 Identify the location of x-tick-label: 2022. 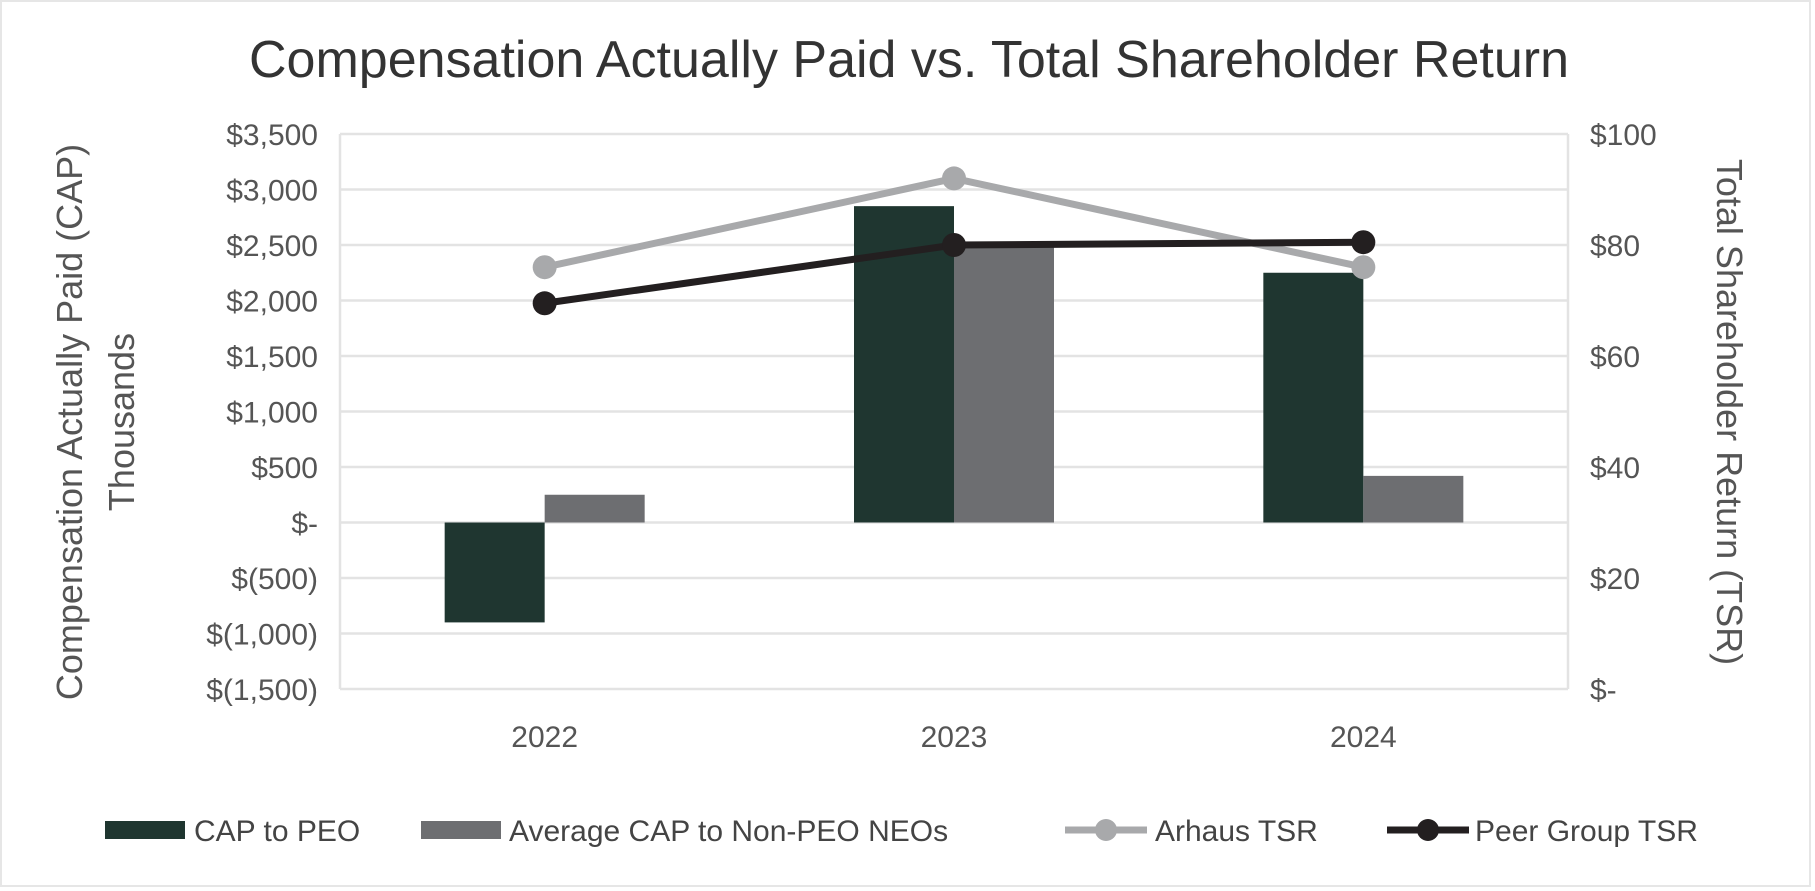
(544, 737).